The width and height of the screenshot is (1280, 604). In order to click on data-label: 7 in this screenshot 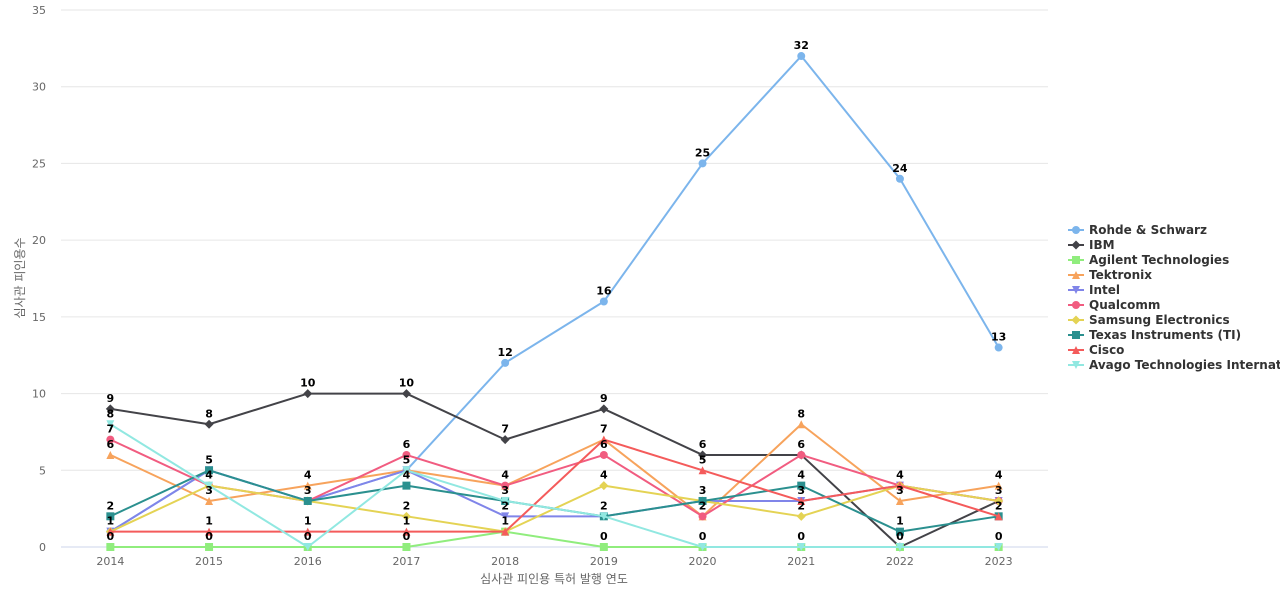, I will do `click(505, 429)`.